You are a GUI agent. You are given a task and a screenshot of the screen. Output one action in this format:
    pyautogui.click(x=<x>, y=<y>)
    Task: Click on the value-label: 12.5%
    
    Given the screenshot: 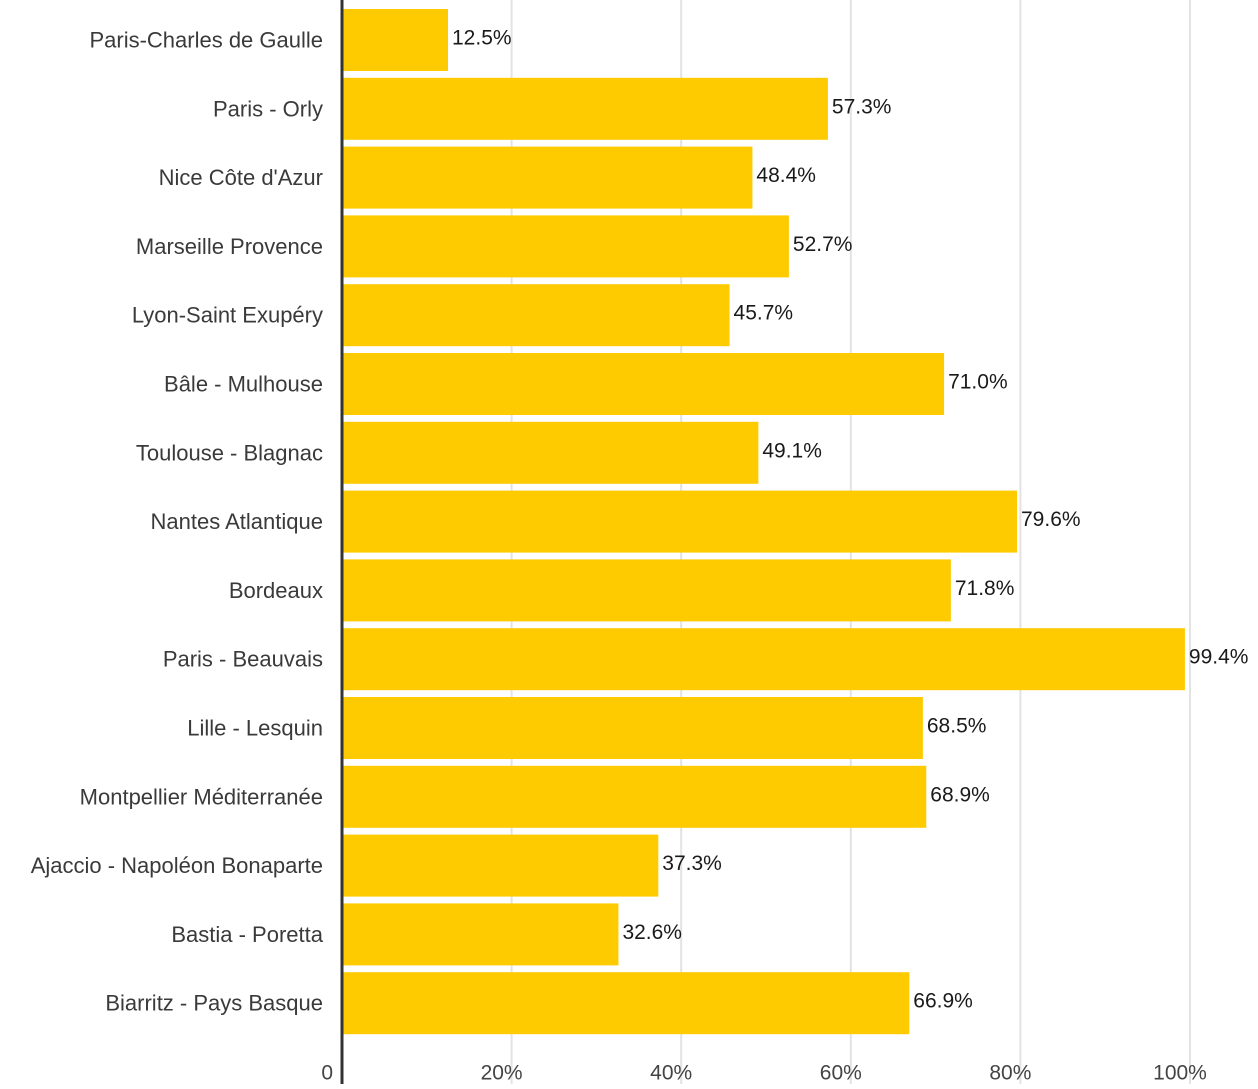 What is the action you would take?
    pyautogui.click(x=482, y=38)
    